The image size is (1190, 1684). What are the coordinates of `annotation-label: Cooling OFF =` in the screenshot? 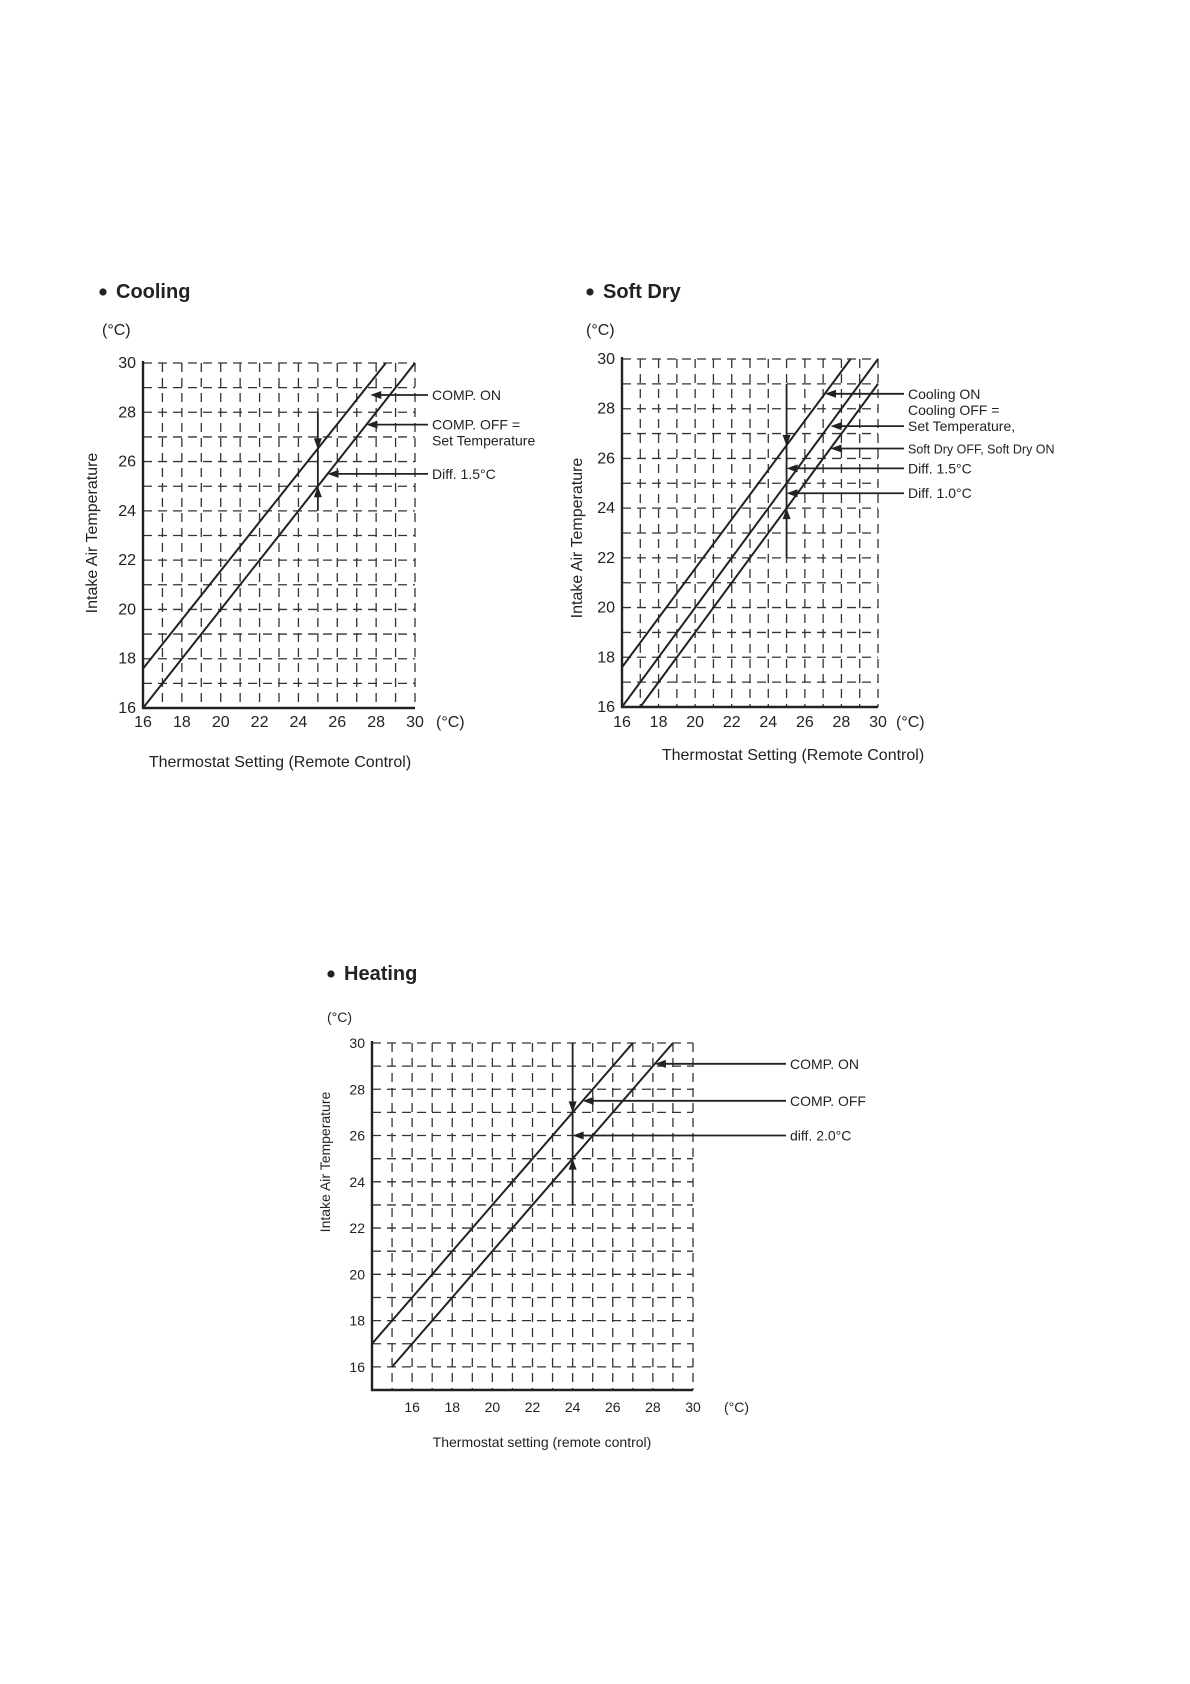 It's located at (953, 410).